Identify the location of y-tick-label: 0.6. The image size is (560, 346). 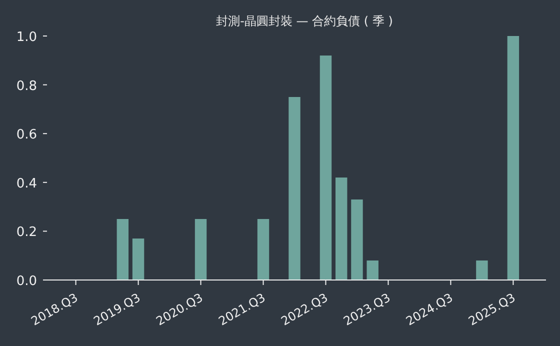
(26, 135).